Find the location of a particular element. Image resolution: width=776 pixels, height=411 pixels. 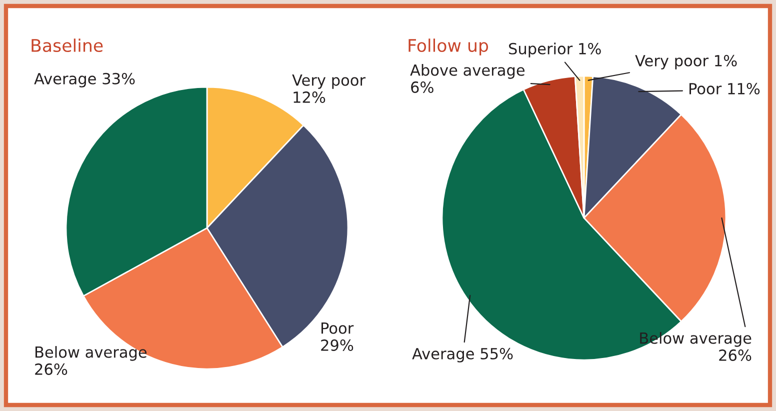

slice-label: Average 55% is located at coordinates (462, 355).